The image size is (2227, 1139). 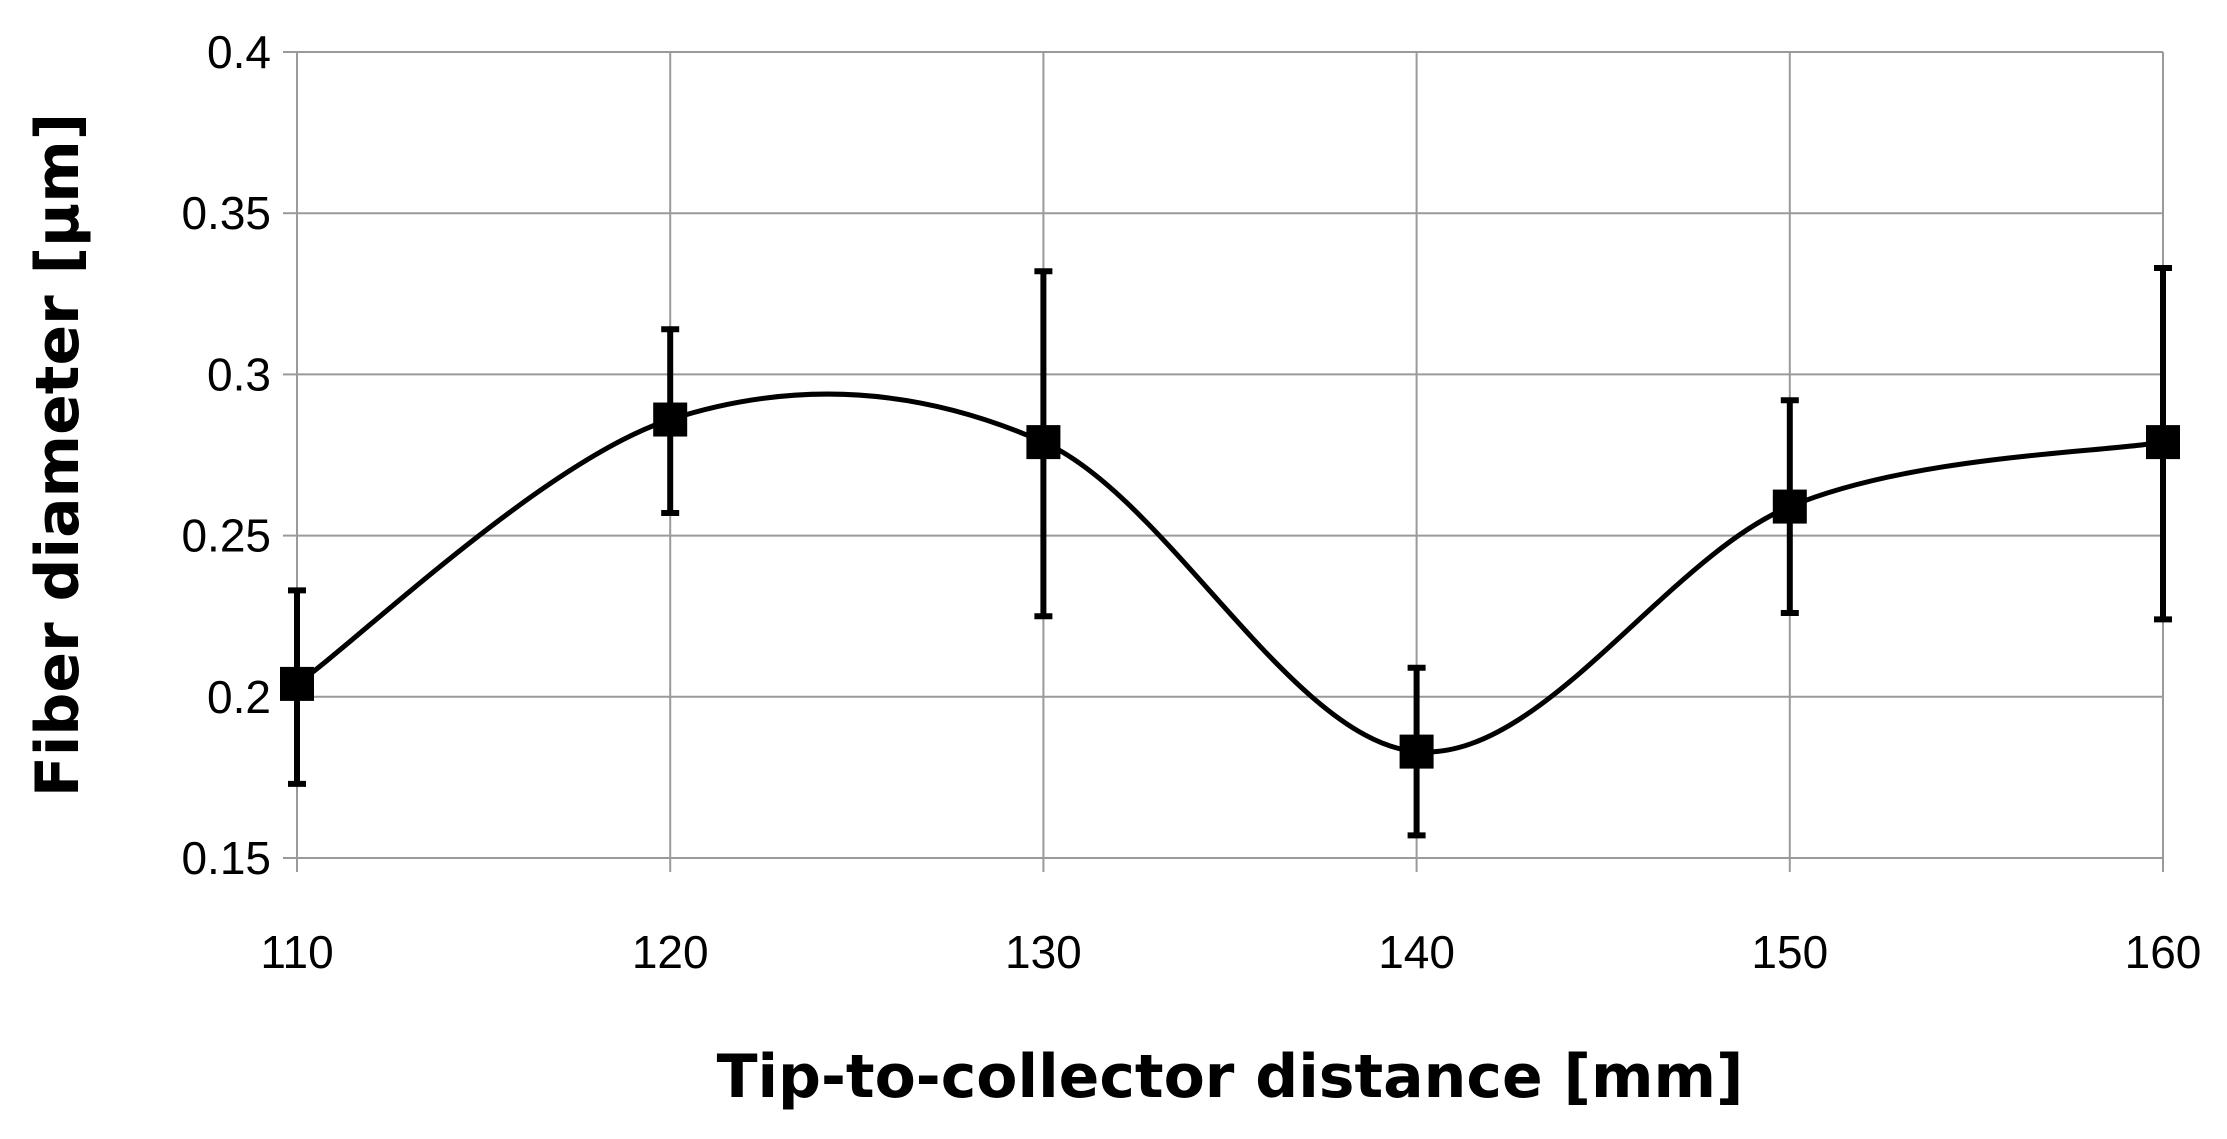 I want to click on x-tick-label: 130, so click(x=1043, y=952).